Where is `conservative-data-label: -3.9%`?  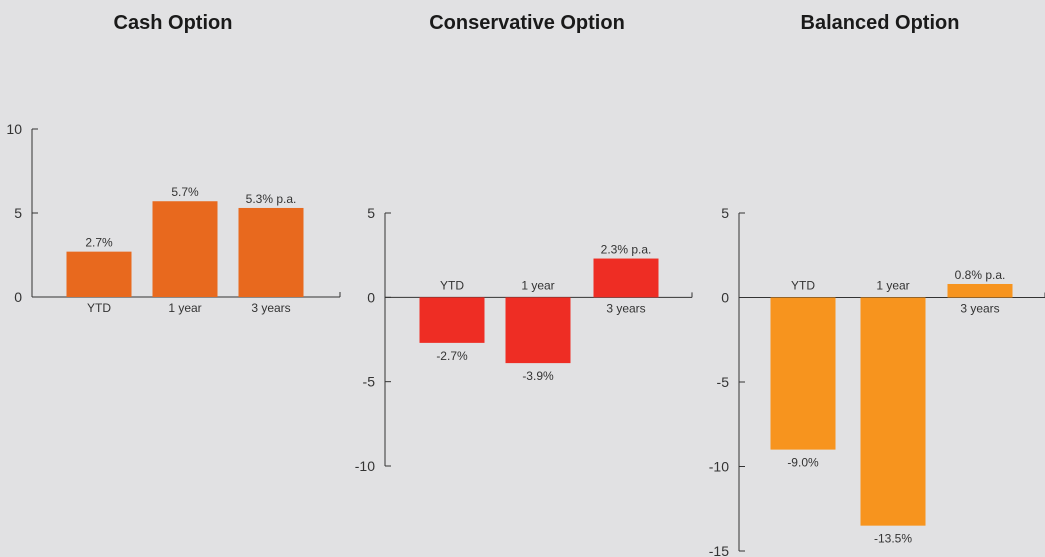 conservative-data-label: -3.9% is located at coordinates (538, 376).